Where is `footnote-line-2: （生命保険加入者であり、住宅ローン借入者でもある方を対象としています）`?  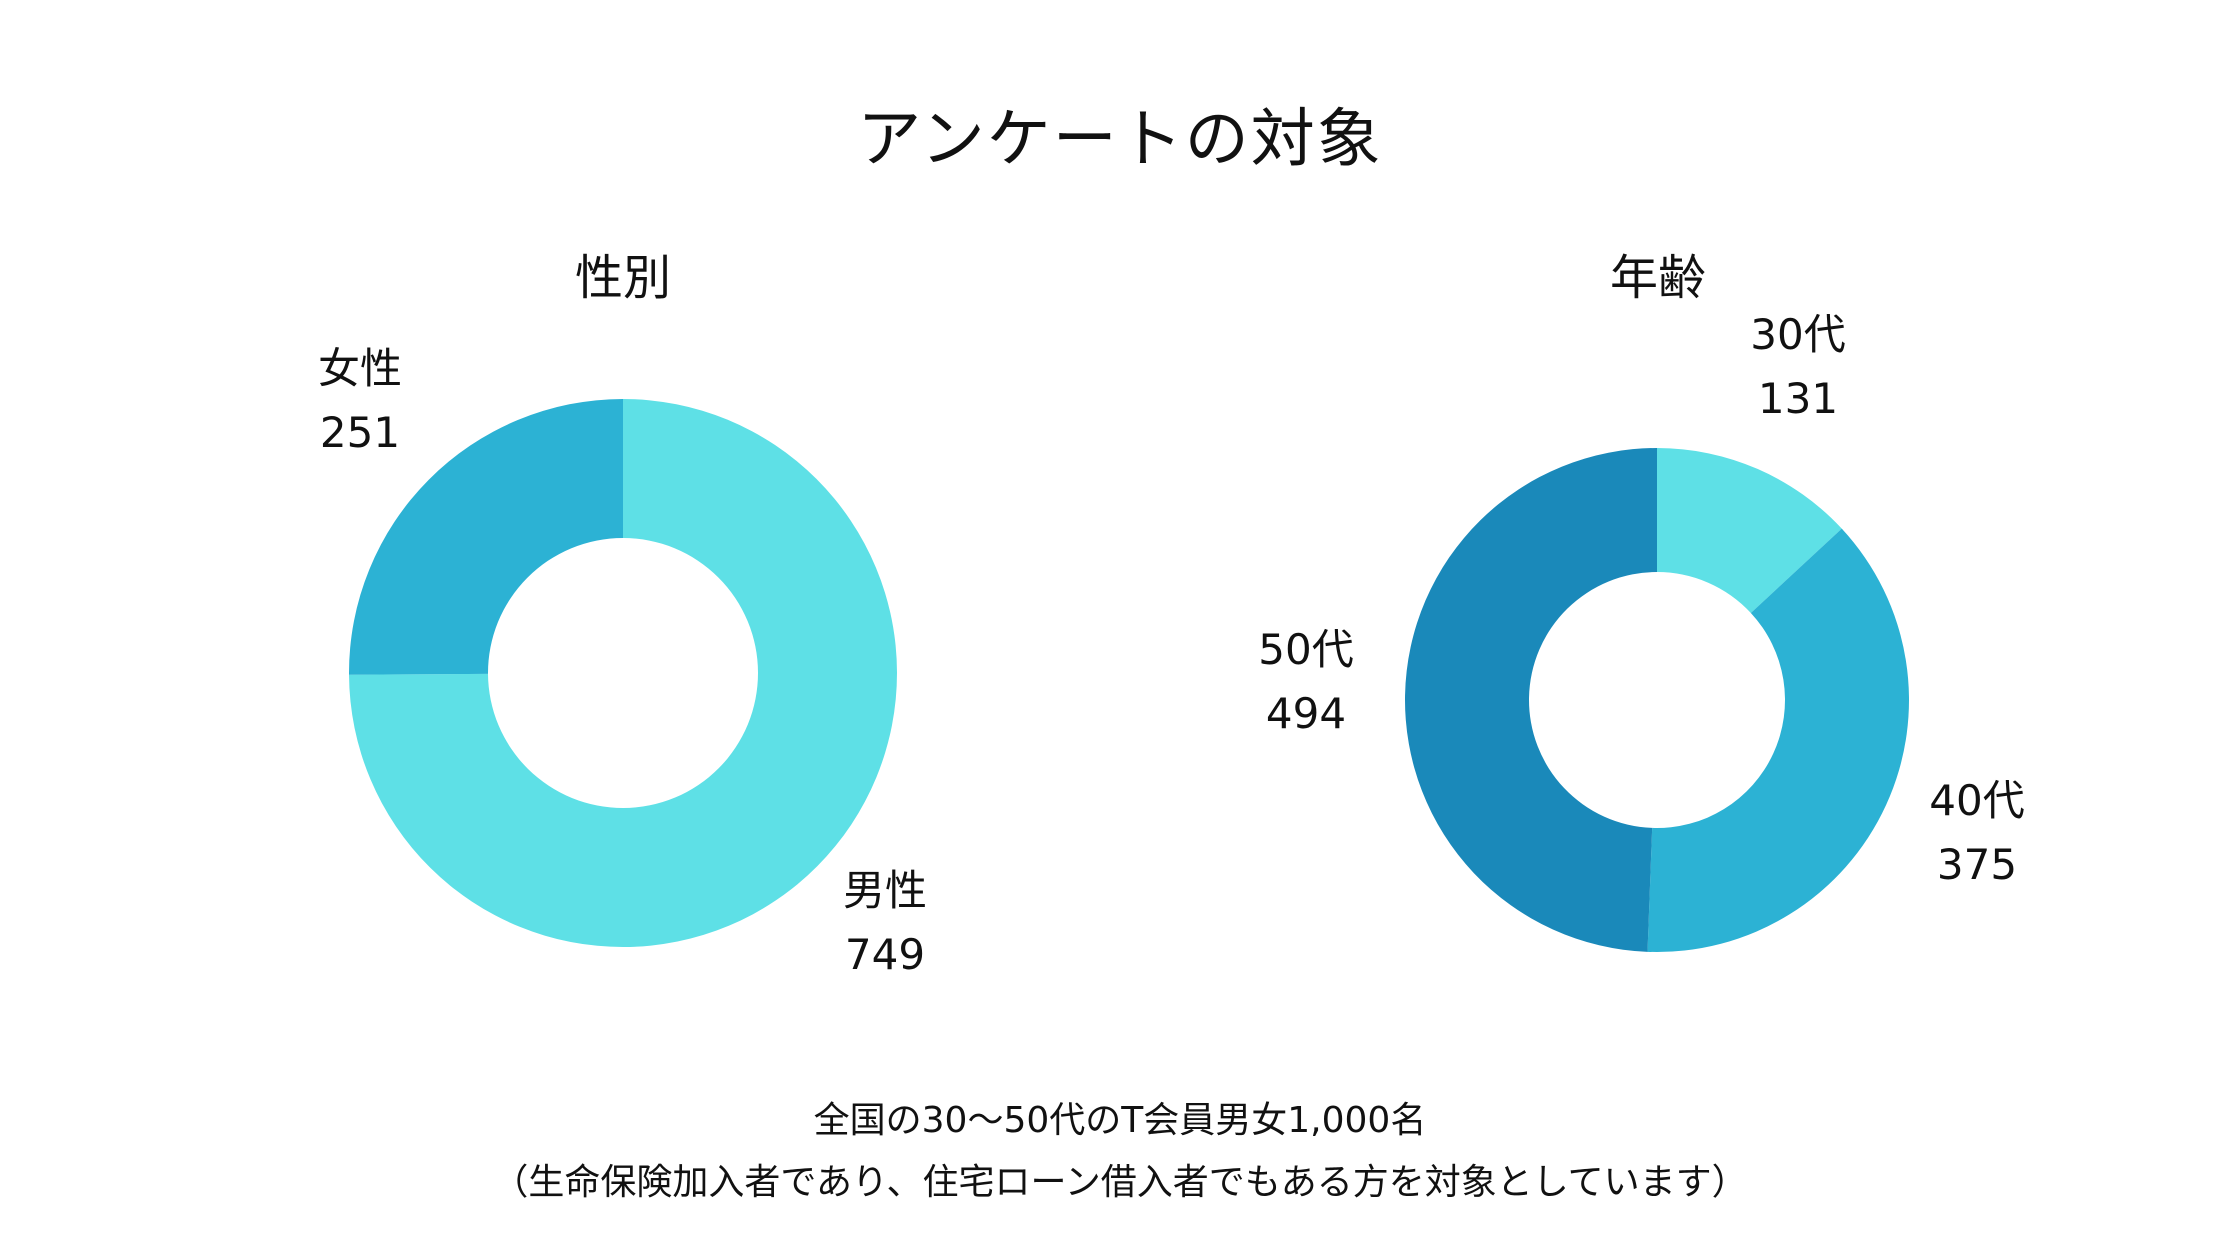 footnote-line-2: （生命保険加入者であり、住宅ローン借入者でもある方を対象としています） is located at coordinates (1120, 1182).